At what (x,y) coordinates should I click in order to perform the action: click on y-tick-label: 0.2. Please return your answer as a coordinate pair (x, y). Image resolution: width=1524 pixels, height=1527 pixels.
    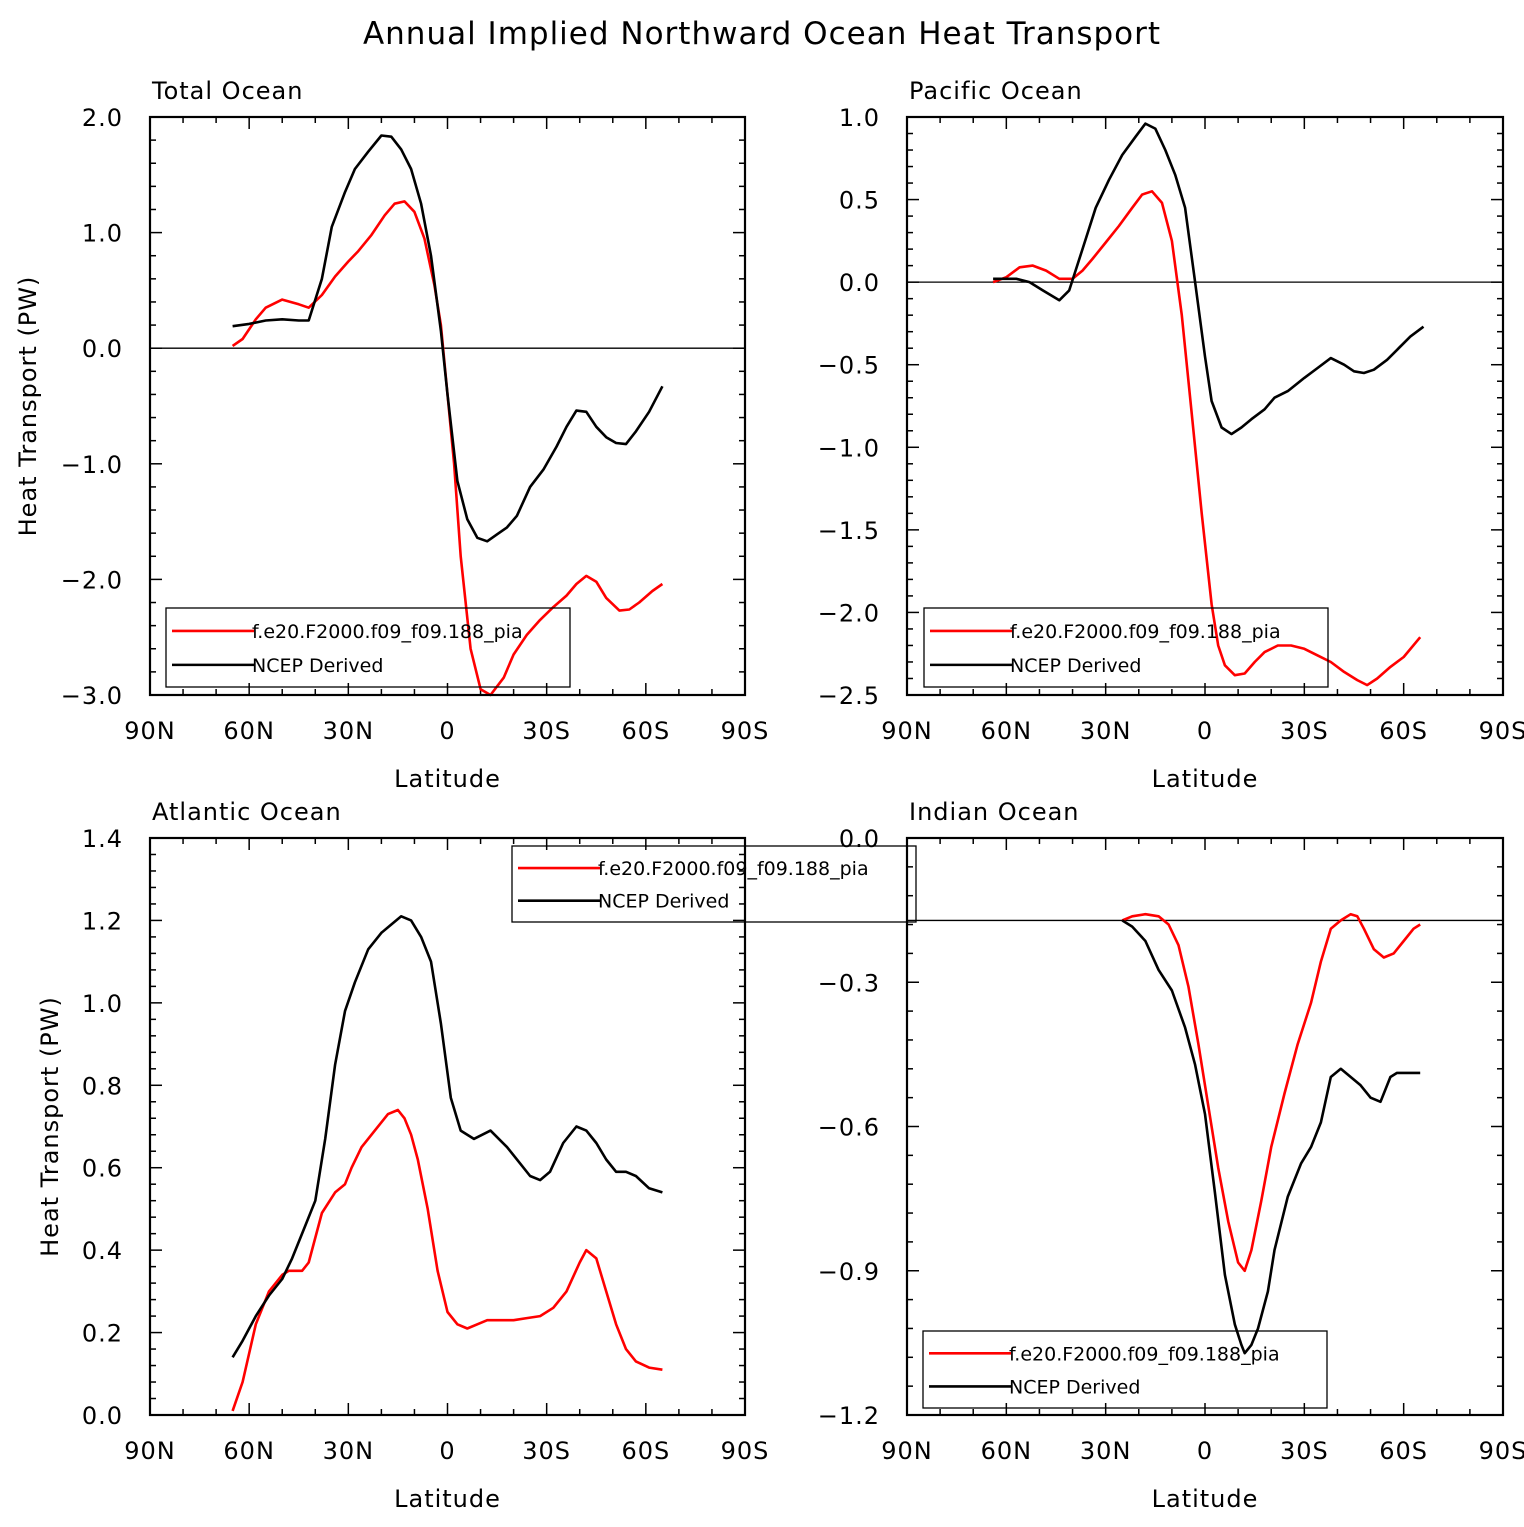
    Looking at the image, I should click on (102, 1334).